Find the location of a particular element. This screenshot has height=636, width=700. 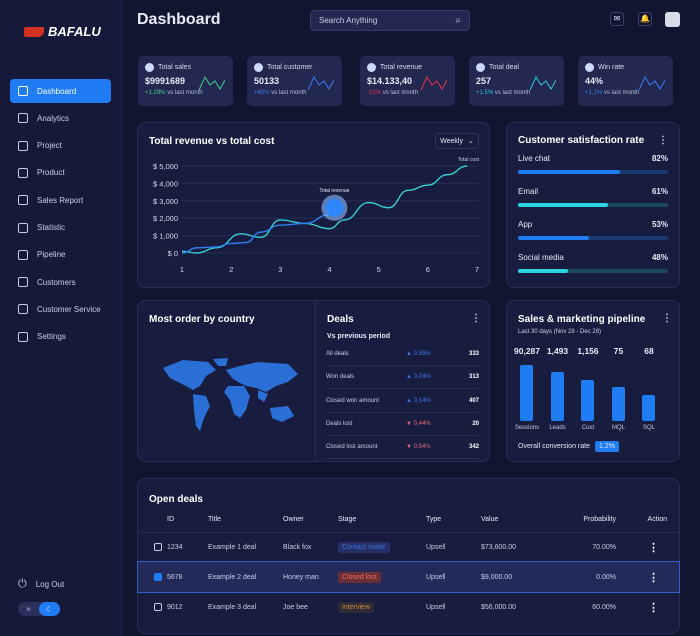

stage-value: 1,493 is located at coordinates (557, 351).